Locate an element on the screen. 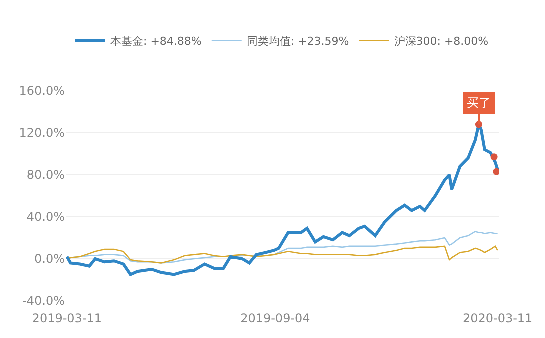 This screenshot has width=545, height=338. y-tick-label: 40.0% is located at coordinates (45, 217).